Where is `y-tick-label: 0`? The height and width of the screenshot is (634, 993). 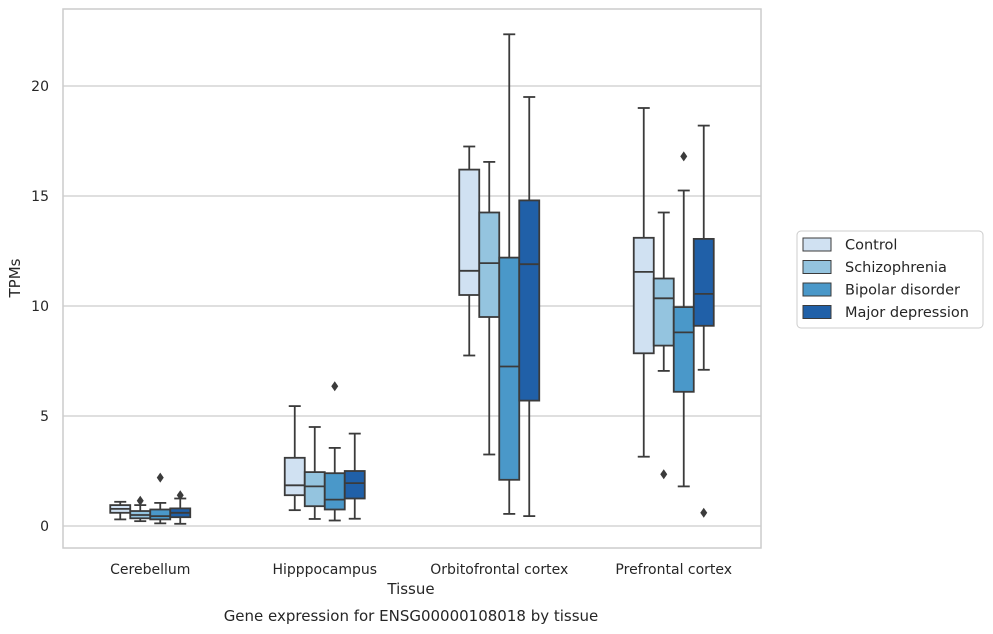 y-tick-label: 0 is located at coordinates (44, 527).